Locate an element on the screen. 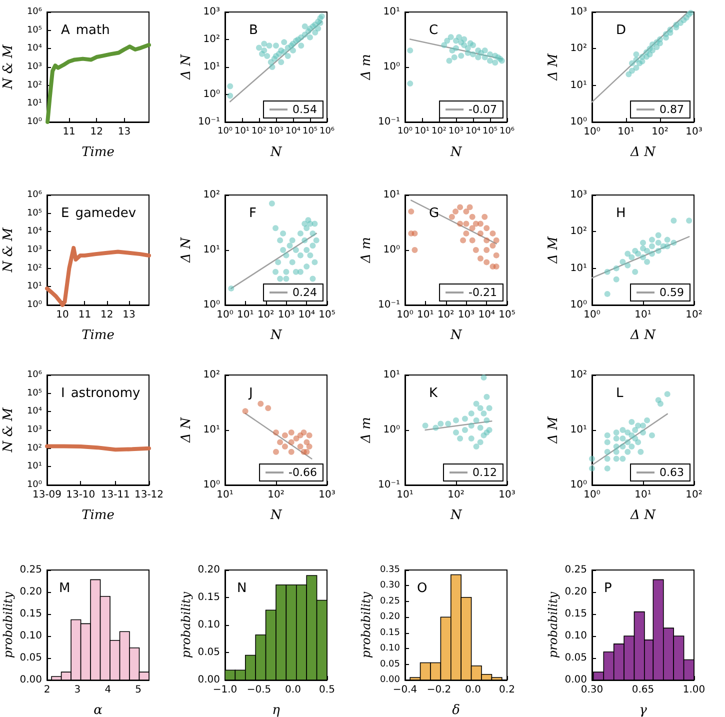  x-tick-label: 0.2 is located at coordinates (507, 690).